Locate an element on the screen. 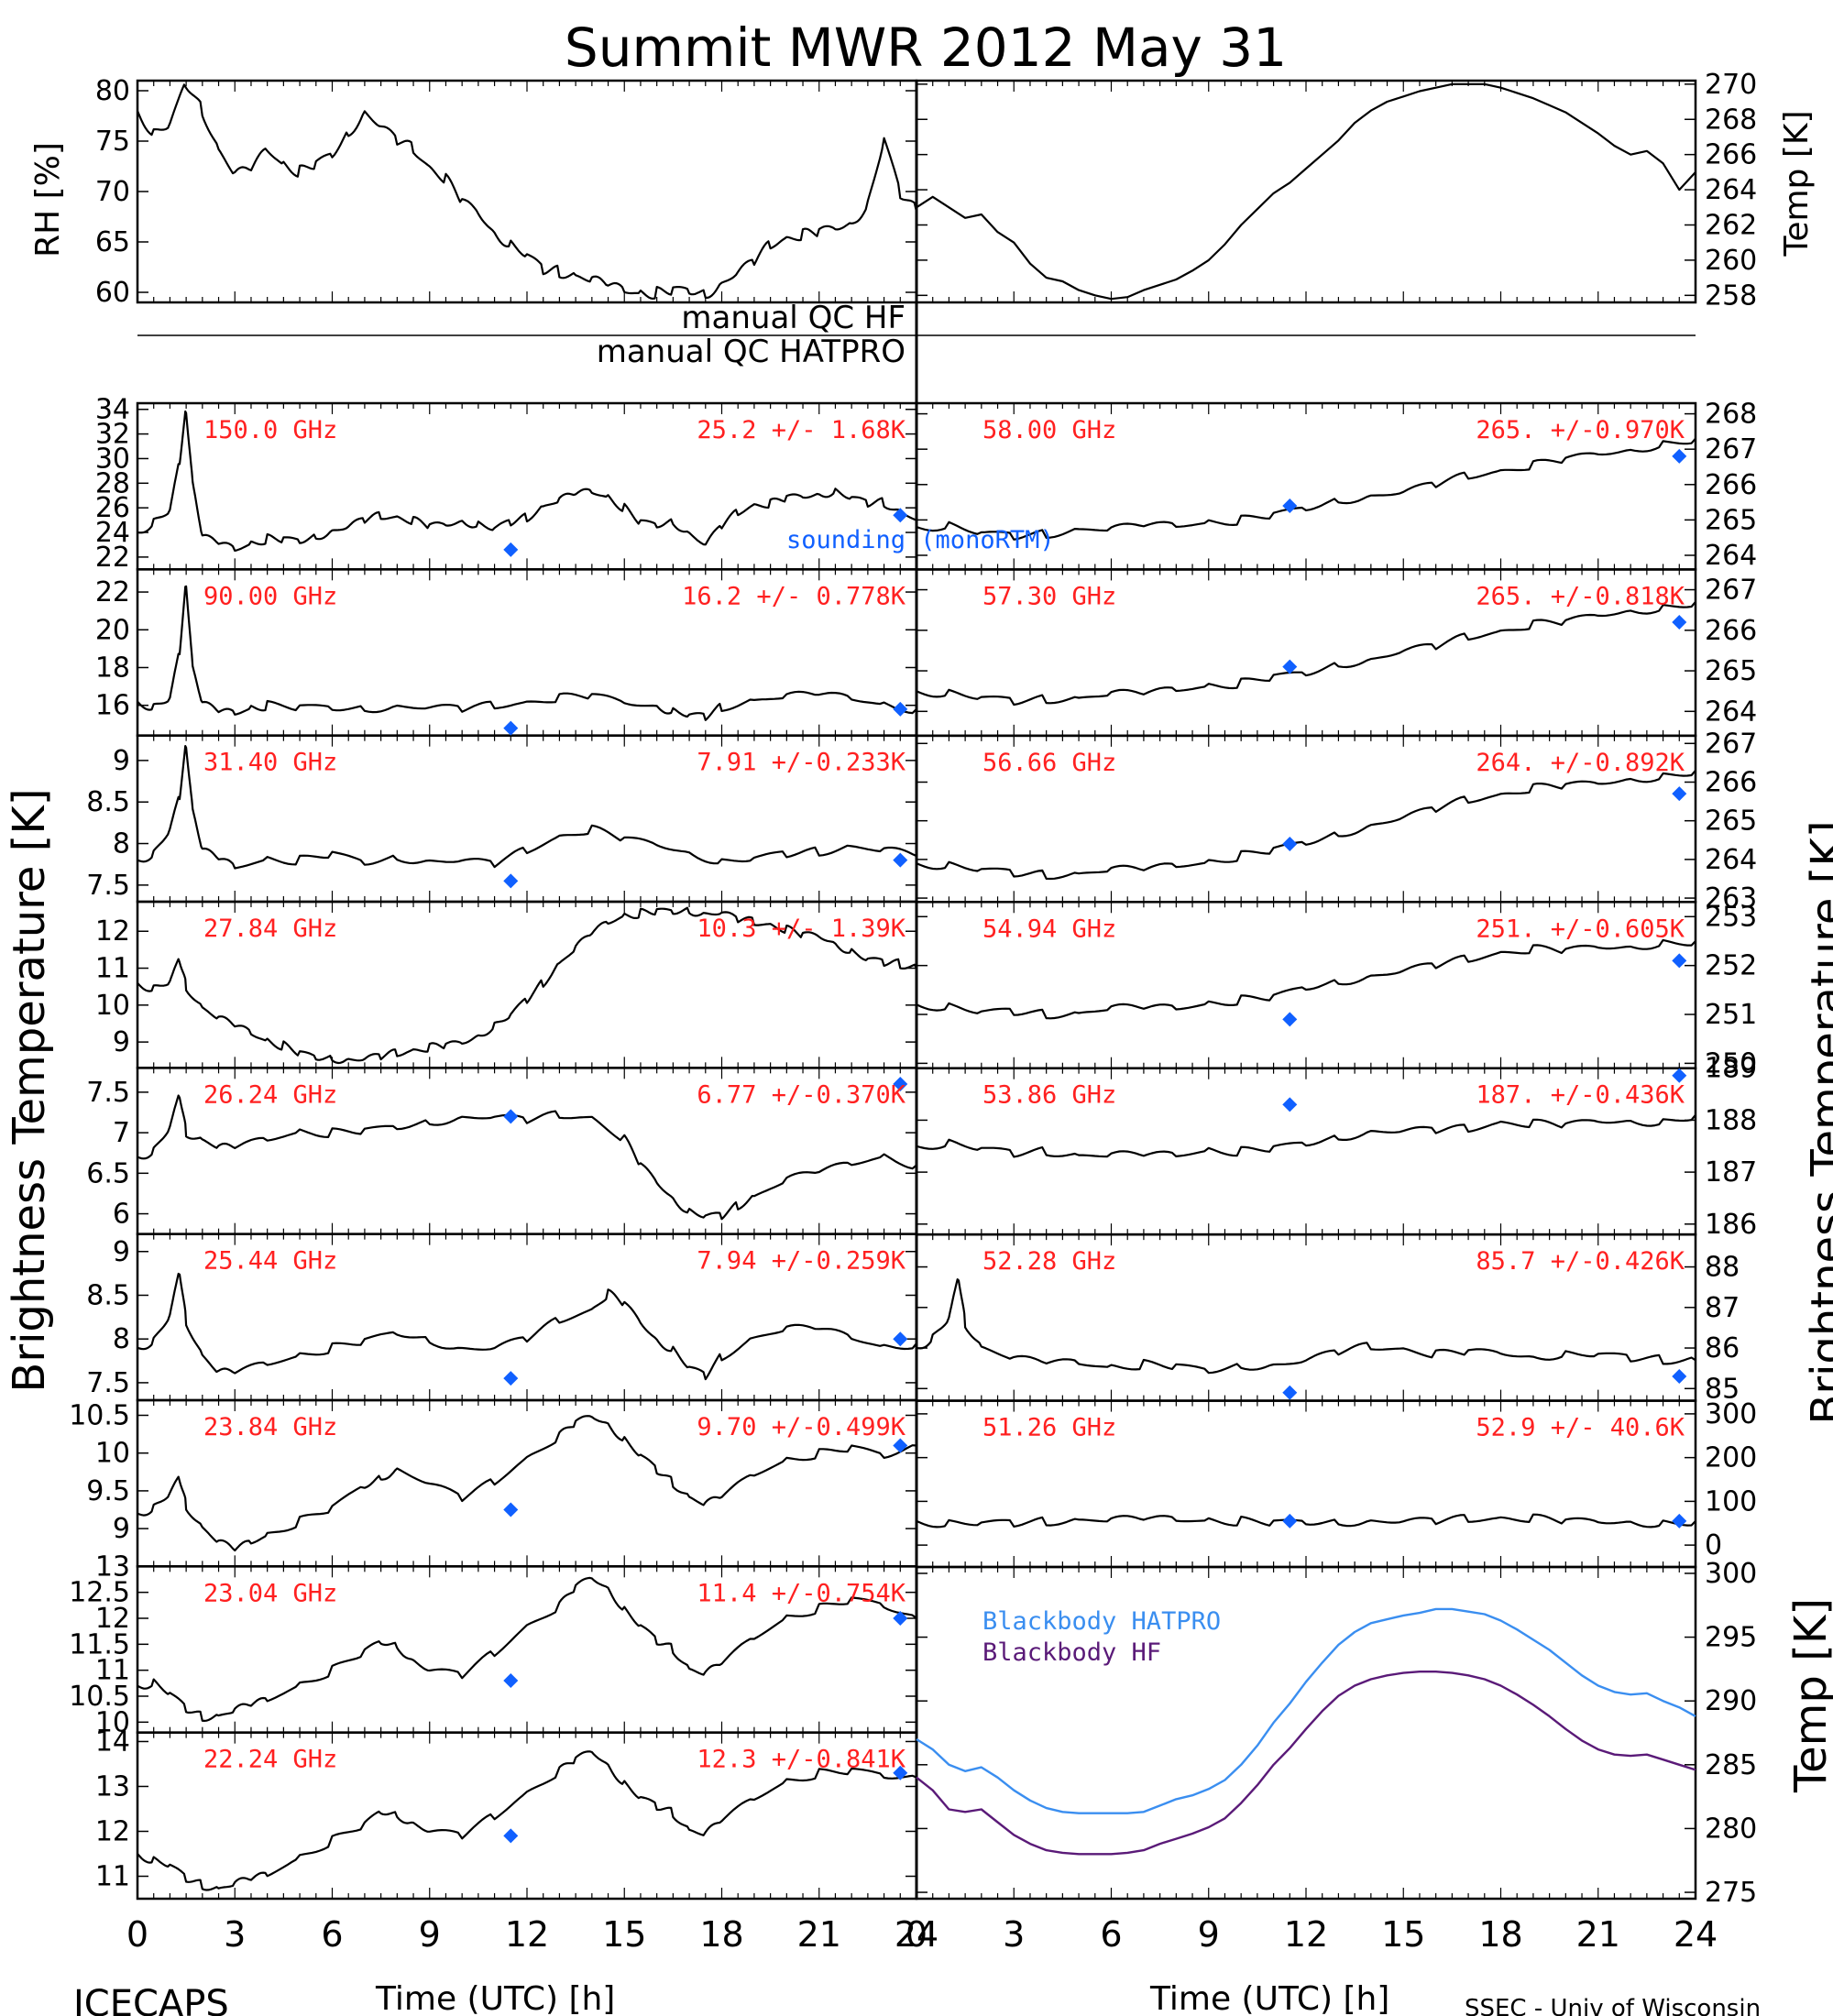  freq-label-hp7: 51.26 GHz is located at coordinates (1049, 1428).